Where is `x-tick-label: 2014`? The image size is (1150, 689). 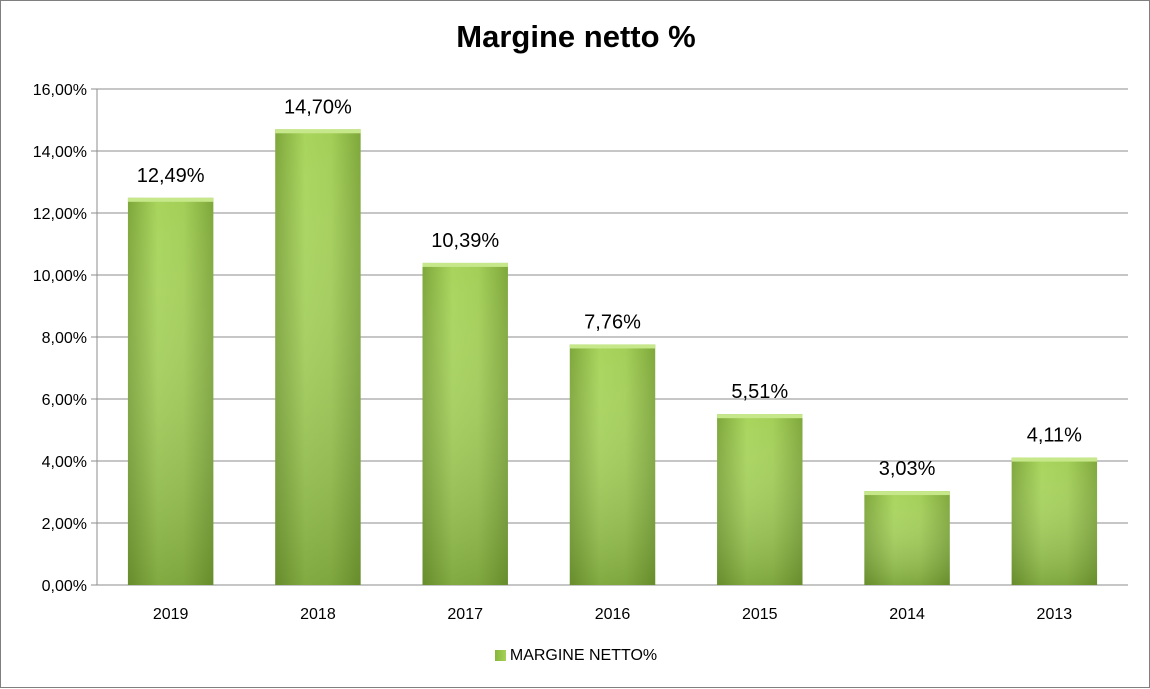
x-tick-label: 2014 is located at coordinates (907, 614).